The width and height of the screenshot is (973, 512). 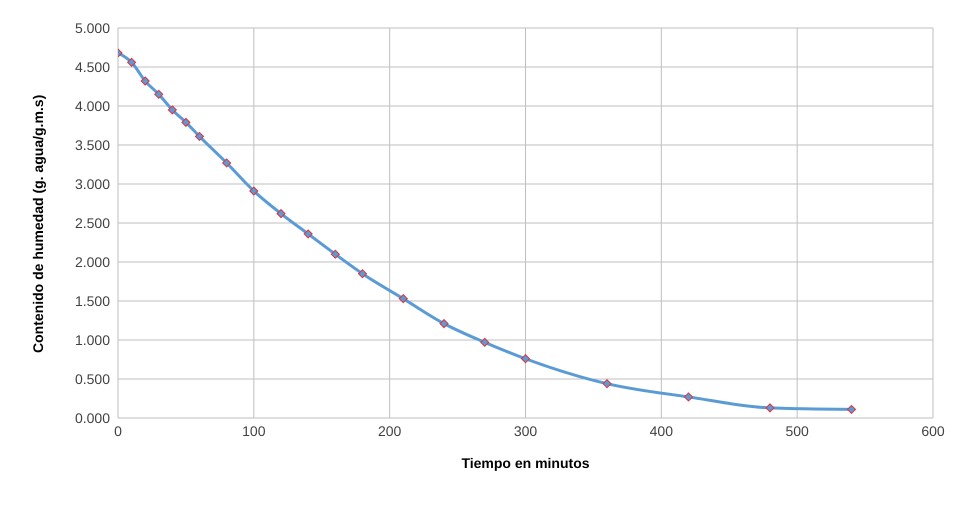 I want to click on y-axis-title: Contenido de humedad (g. agua/g.m.s), so click(x=38, y=223).